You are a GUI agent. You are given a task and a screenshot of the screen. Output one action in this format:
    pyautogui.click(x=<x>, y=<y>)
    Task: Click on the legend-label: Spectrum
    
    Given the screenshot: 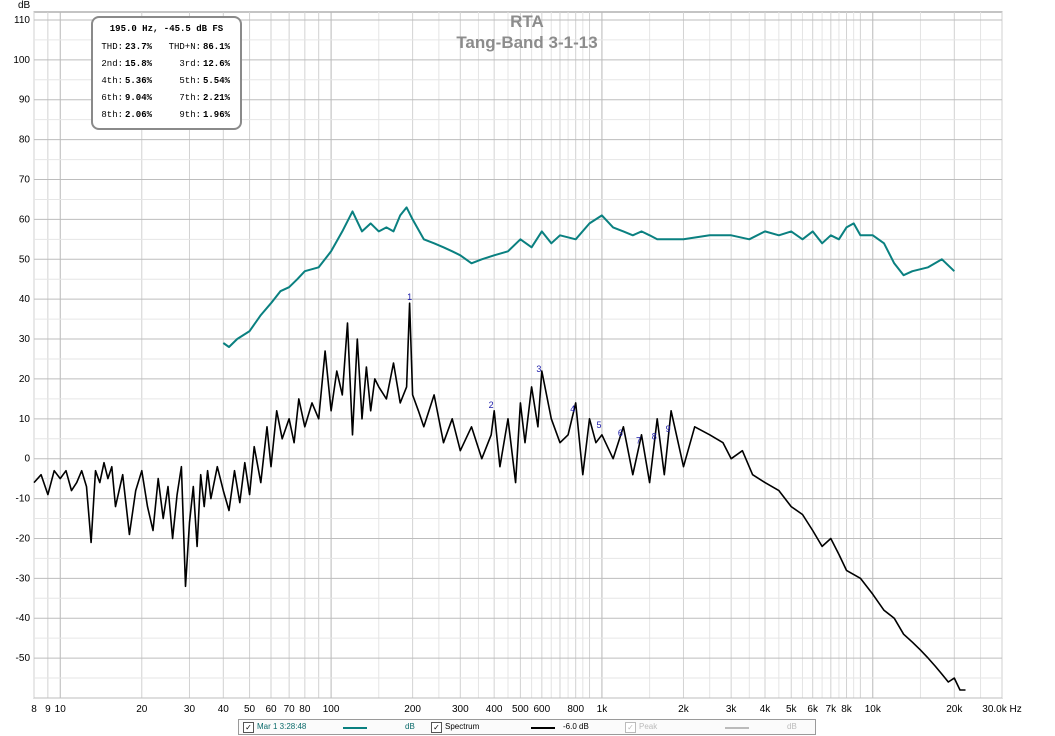 What is the action you would take?
    pyautogui.click(x=462, y=726)
    